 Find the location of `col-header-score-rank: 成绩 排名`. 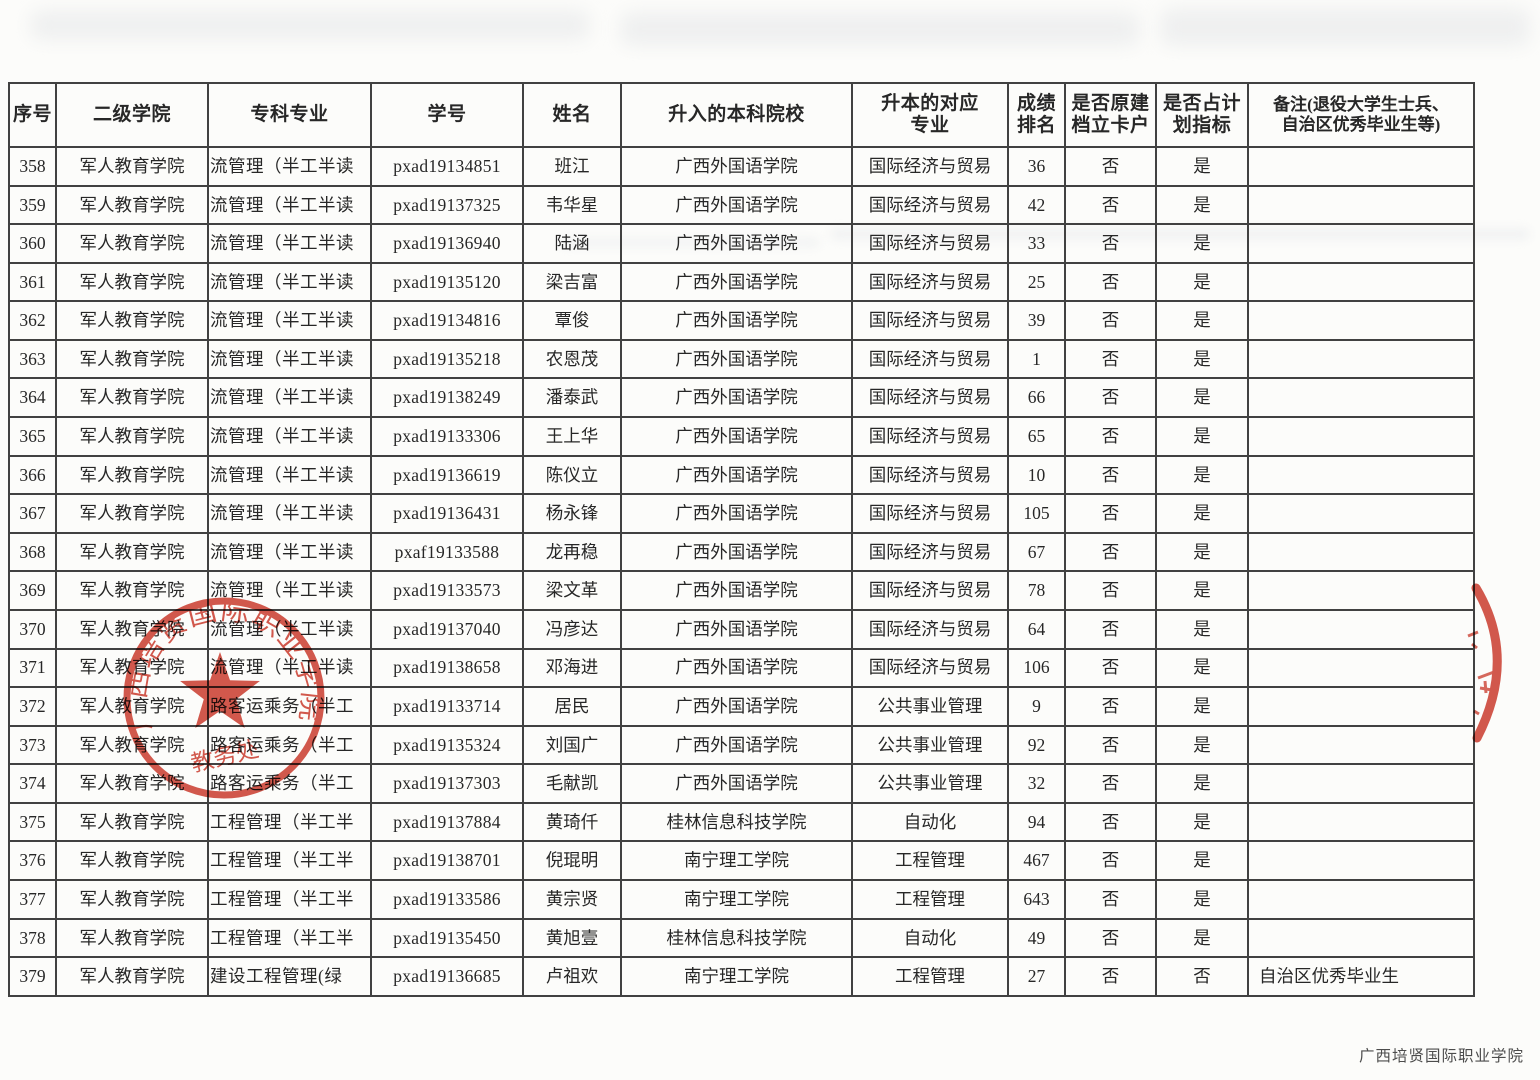

col-header-score-rank: 成绩 排名 is located at coordinates (1036, 115).